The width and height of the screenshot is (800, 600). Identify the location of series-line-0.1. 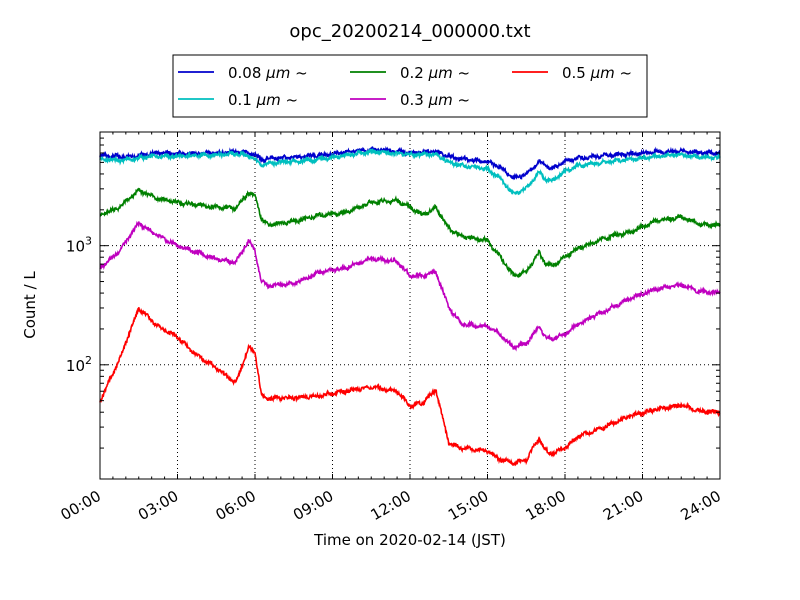
(410, 172).